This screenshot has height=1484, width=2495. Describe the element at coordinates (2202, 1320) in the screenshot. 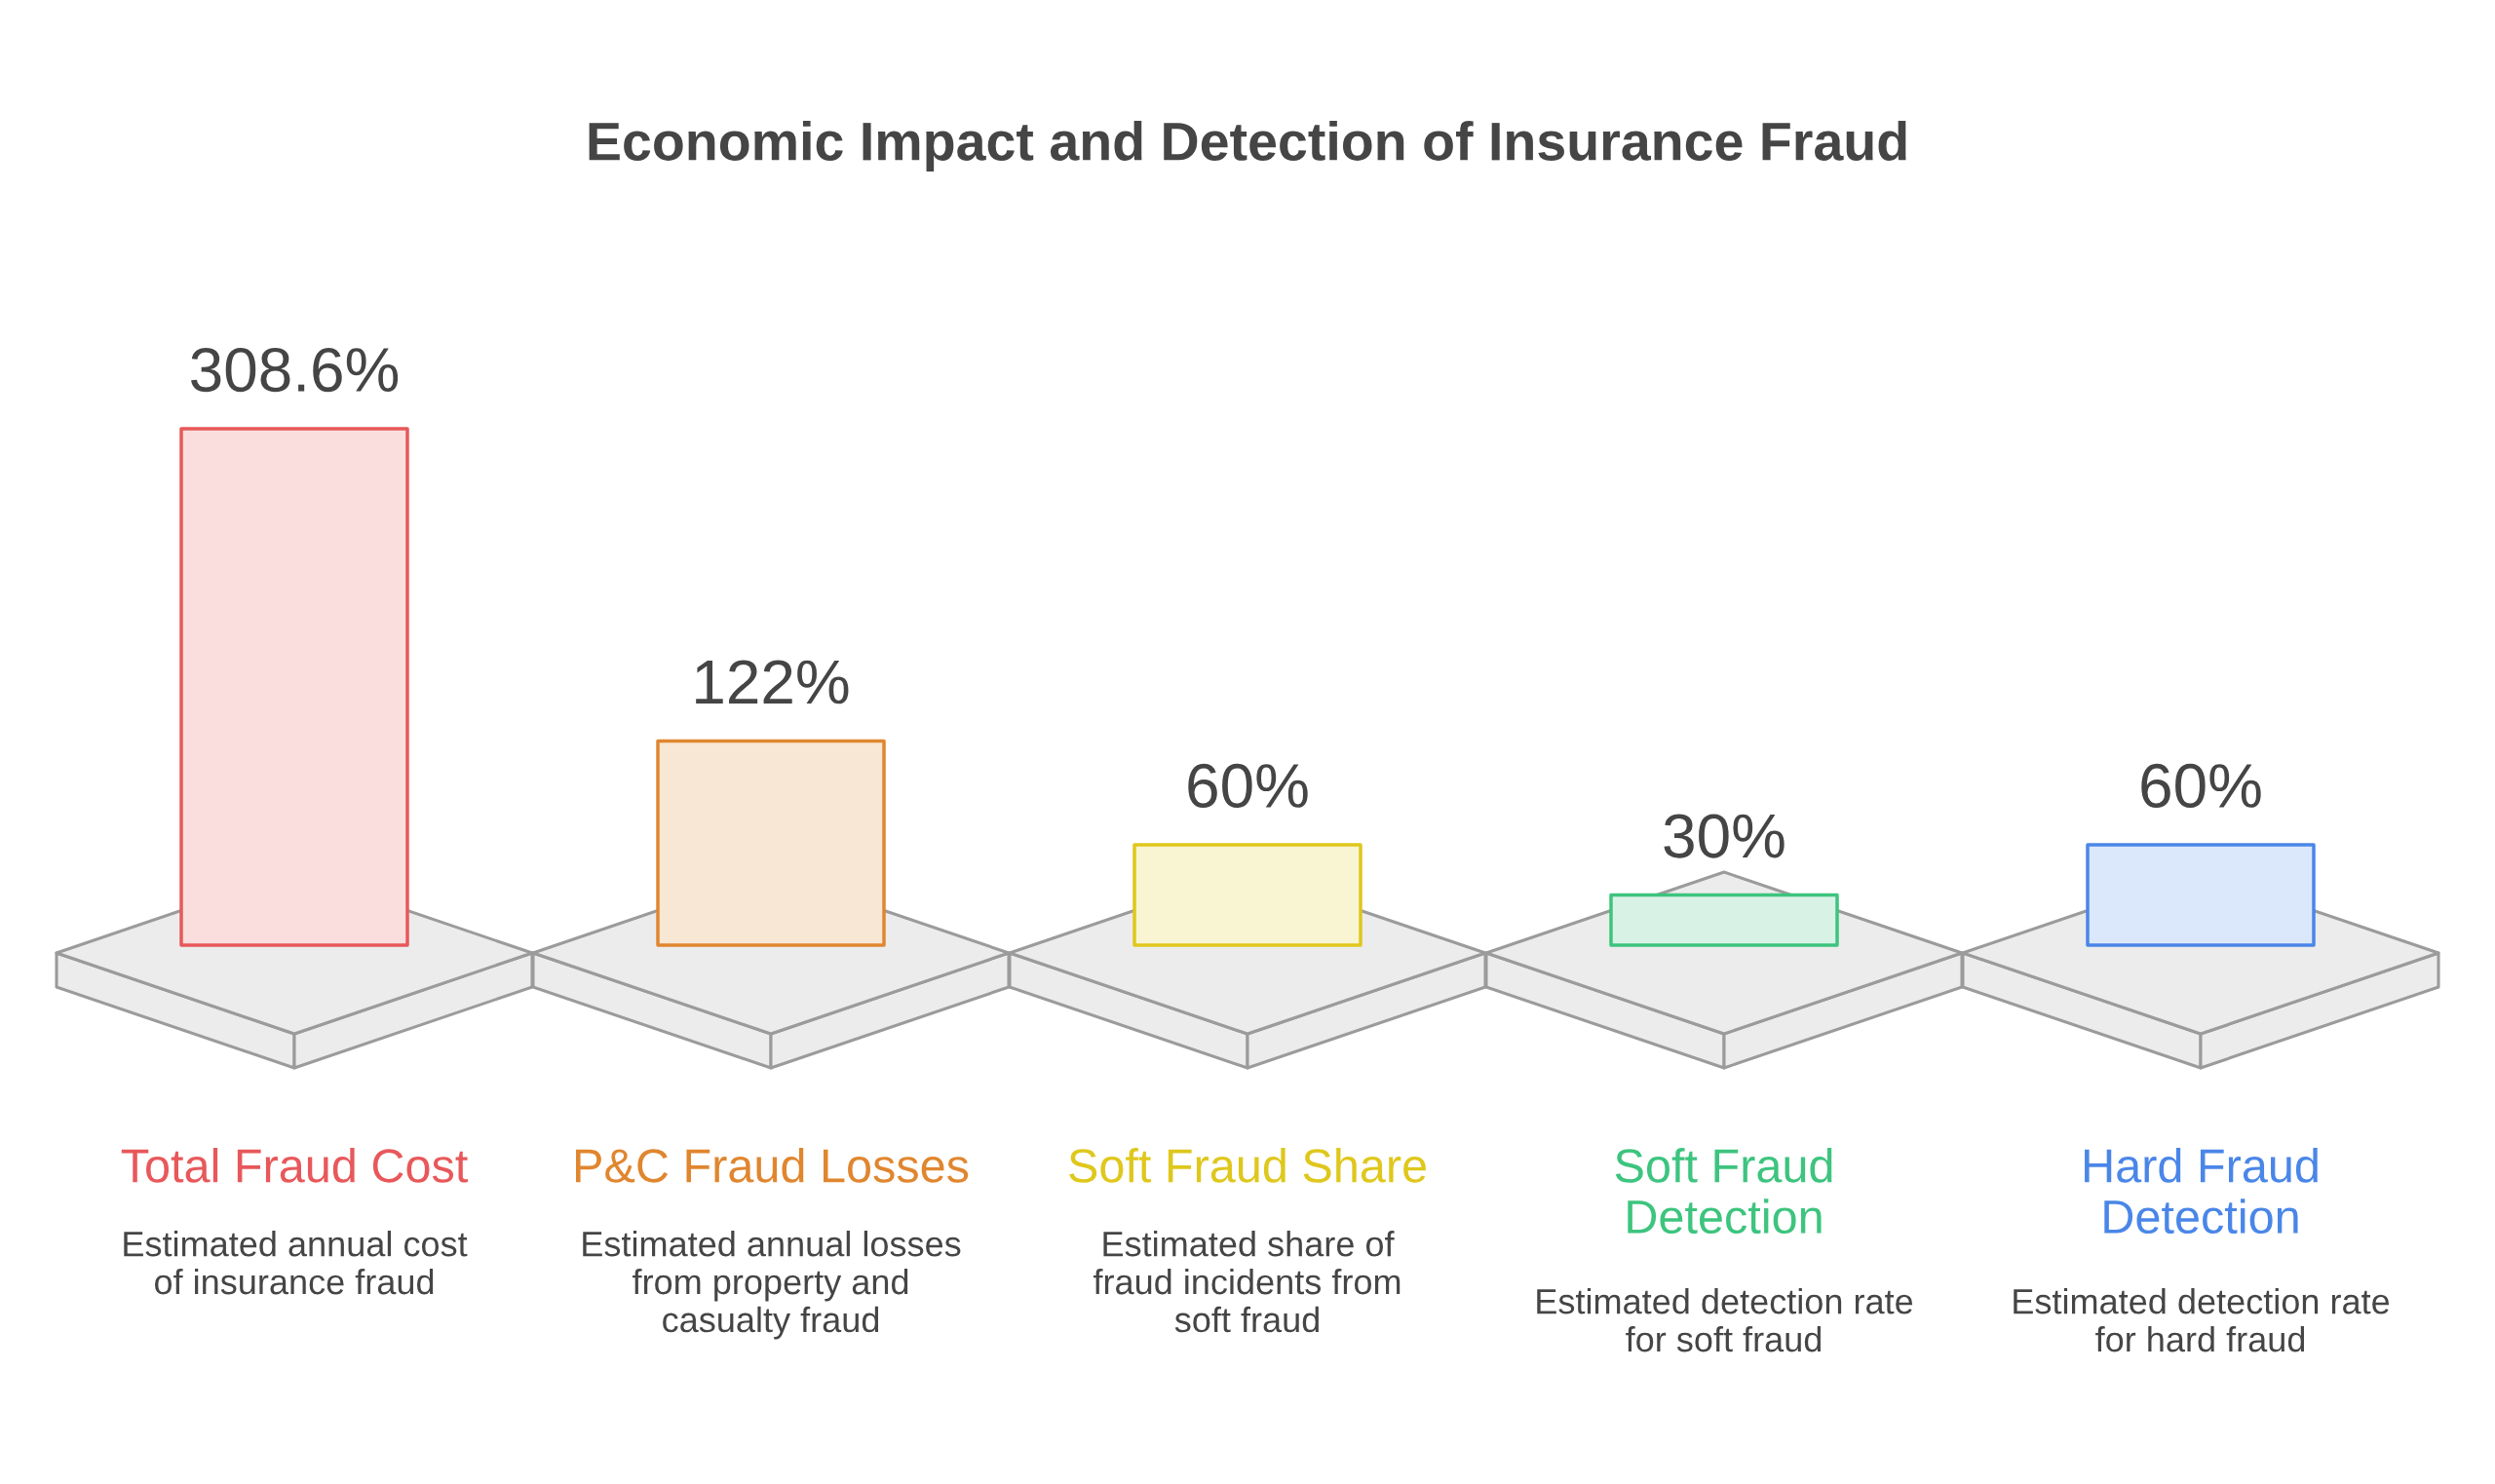

I see `text: Estimated detection rate for hard fraud` at that location.